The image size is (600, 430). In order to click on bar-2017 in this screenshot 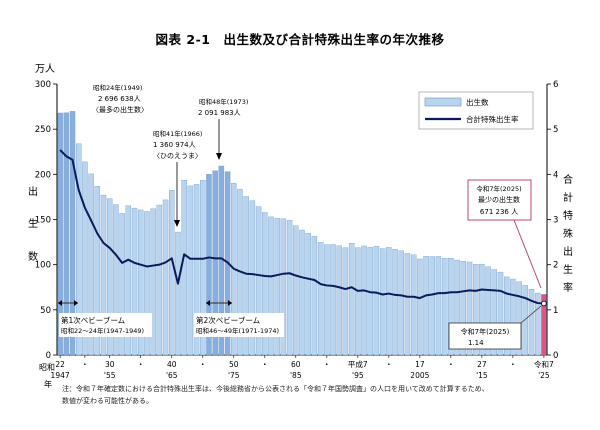, I will do `click(494, 312)`.